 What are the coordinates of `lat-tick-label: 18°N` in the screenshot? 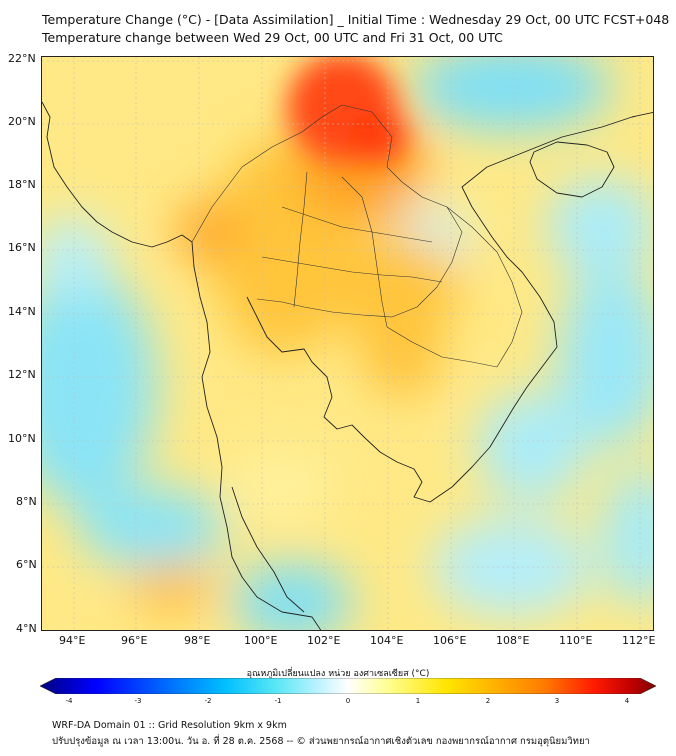 It's located at (22, 184).